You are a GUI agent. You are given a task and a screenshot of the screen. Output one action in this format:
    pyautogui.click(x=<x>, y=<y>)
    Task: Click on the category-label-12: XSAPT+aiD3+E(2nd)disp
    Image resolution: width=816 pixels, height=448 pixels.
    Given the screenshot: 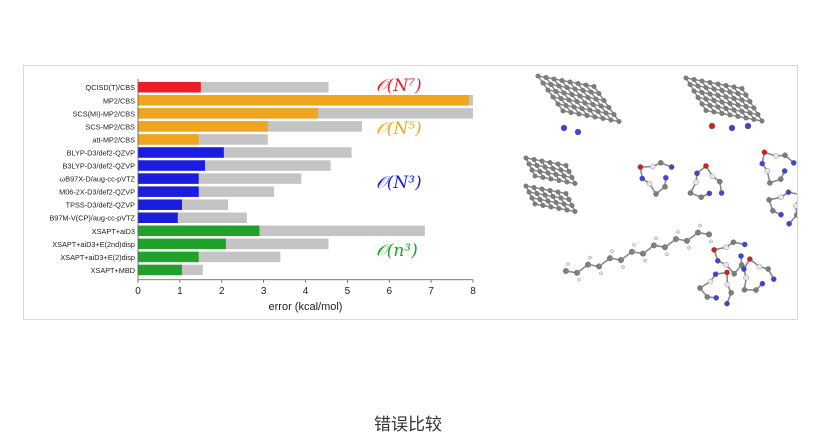 What is the action you would take?
    pyautogui.click(x=93, y=244)
    